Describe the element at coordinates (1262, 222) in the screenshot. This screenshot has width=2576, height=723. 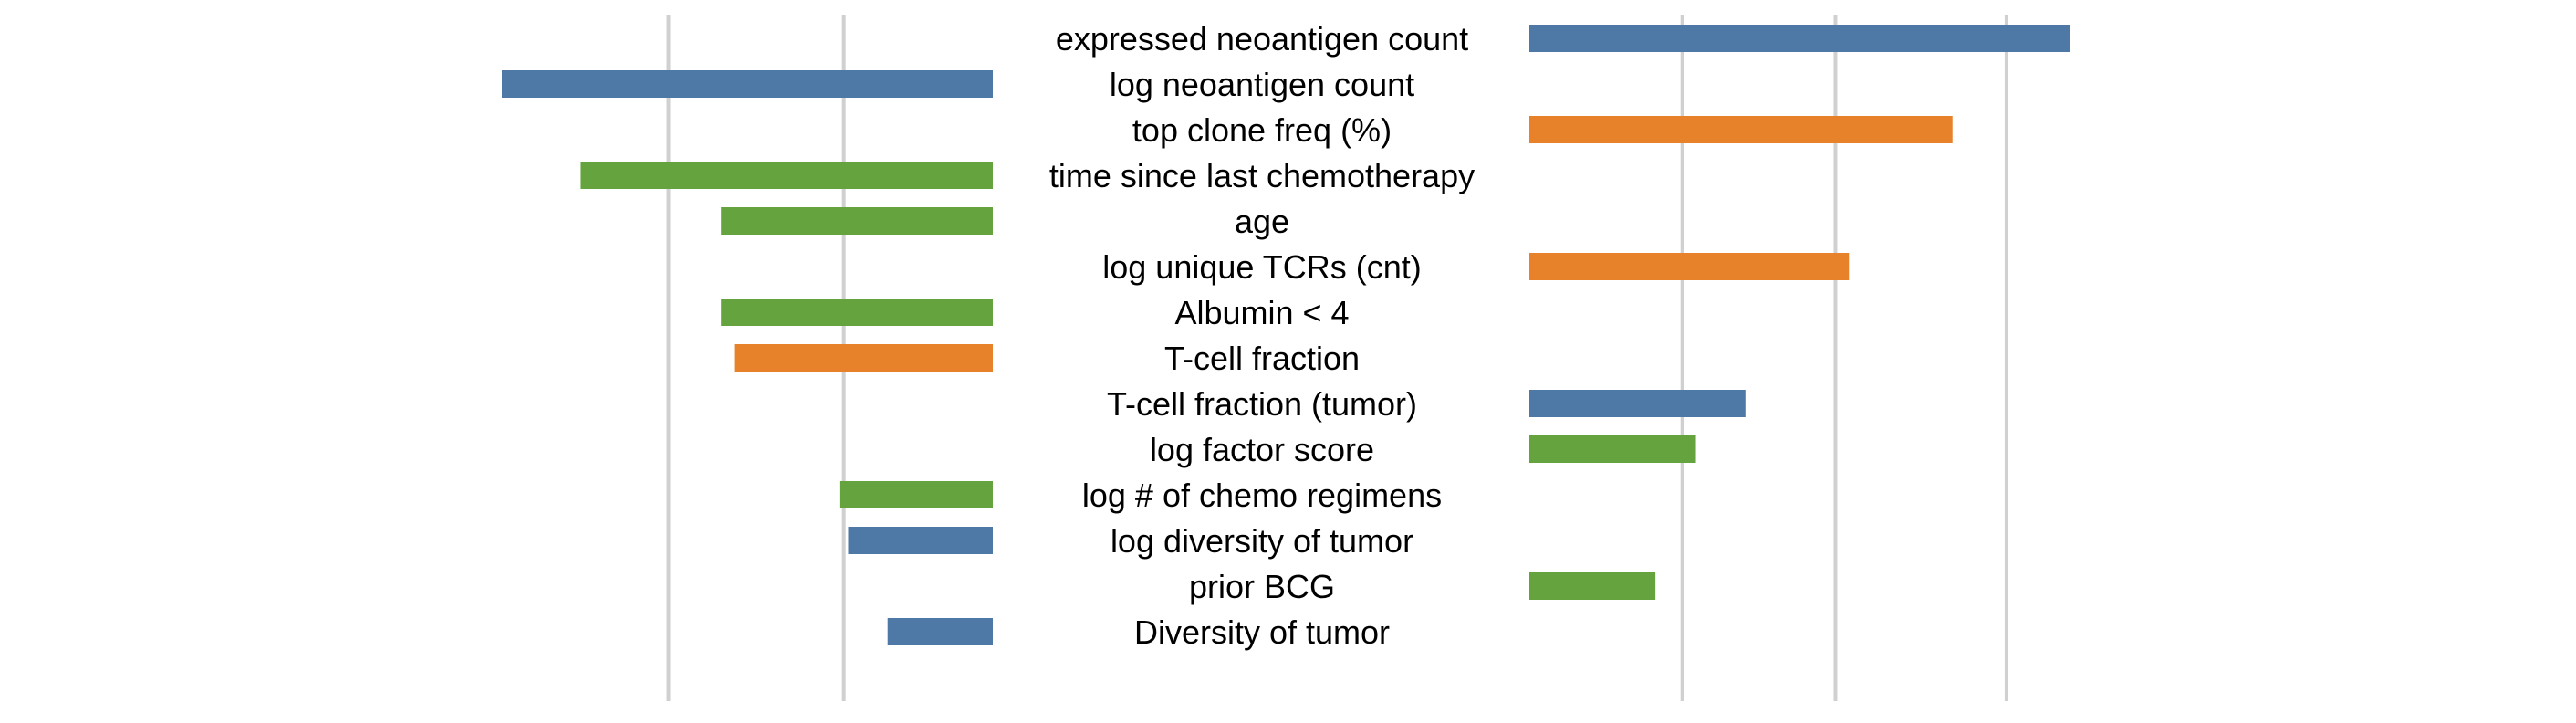
I see `category-label-4: age` at that location.